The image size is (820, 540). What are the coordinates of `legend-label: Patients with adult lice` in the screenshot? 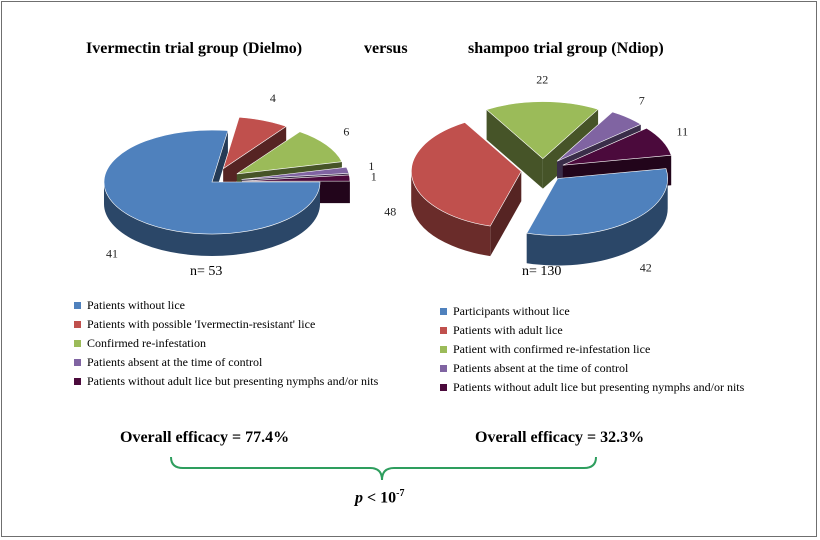 It's located at (508, 330).